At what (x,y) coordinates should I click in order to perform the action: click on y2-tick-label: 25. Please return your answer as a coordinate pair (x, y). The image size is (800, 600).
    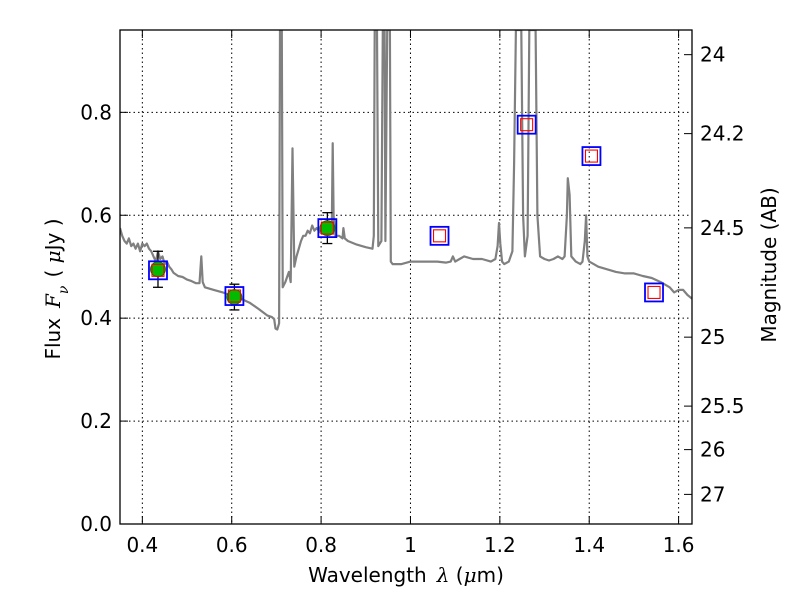
    Looking at the image, I should click on (712, 337).